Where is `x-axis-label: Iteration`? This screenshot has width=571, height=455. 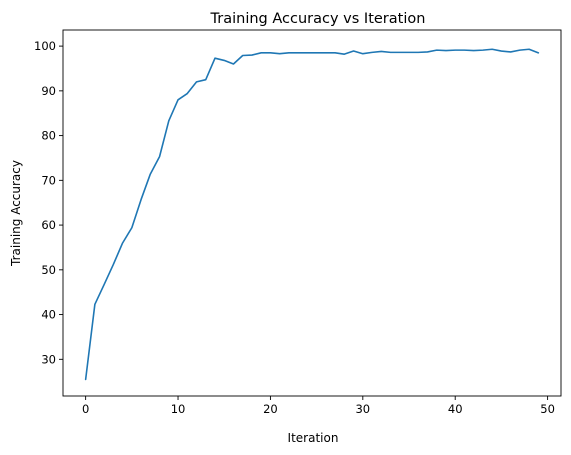
x-axis-label: Iteration is located at coordinates (313, 438).